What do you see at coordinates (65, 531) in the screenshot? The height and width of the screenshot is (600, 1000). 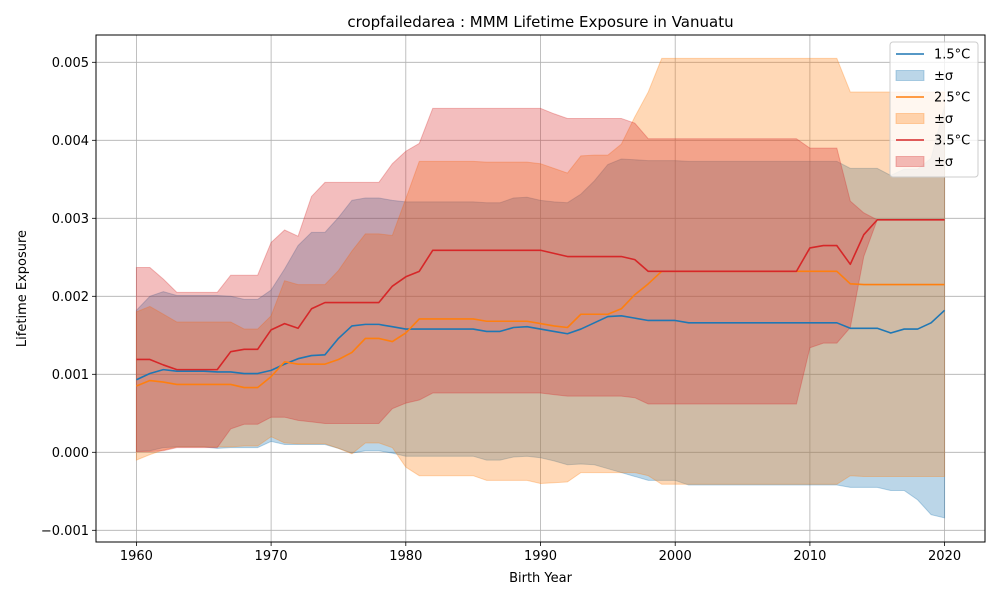 I see `y-tick-label: −0.001` at bounding box center [65, 531].